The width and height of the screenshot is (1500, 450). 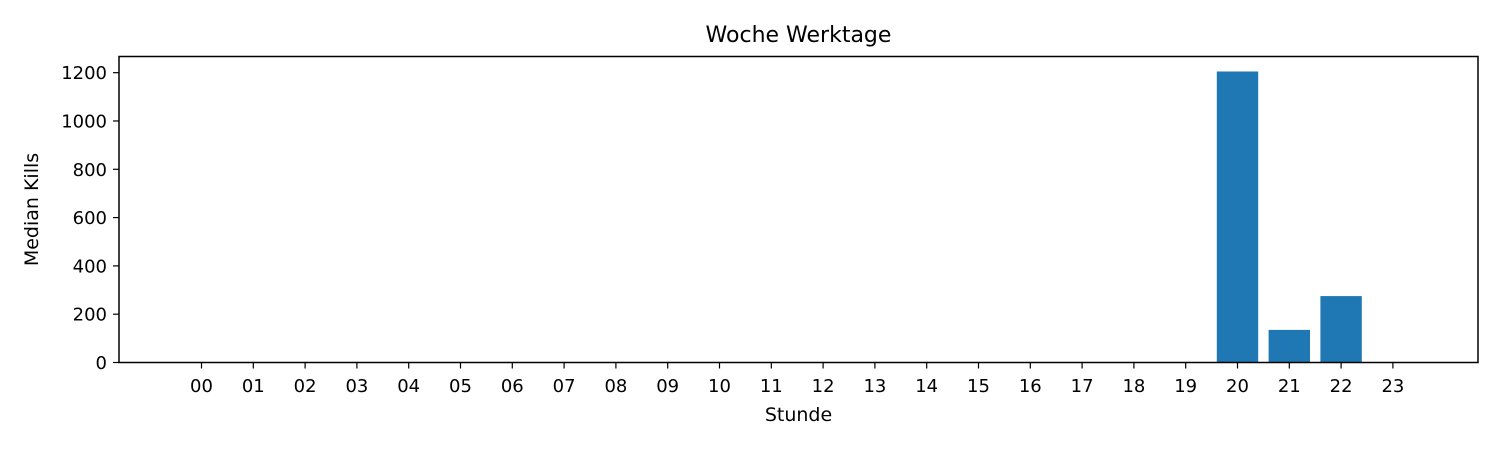 I want to click on y-tick-label: 0, so click(x=101, y=363).